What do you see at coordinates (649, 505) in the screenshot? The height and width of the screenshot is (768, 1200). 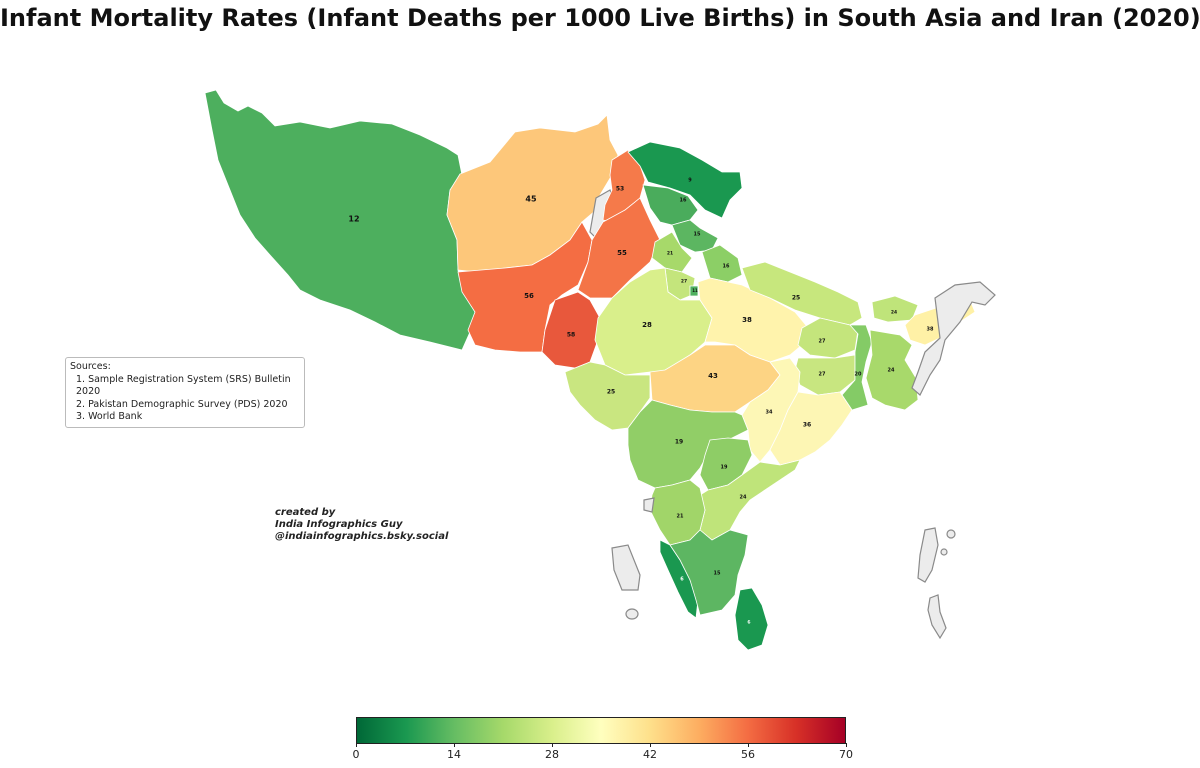 I see `region-goa-nodata` at bounding box center [649, 505].